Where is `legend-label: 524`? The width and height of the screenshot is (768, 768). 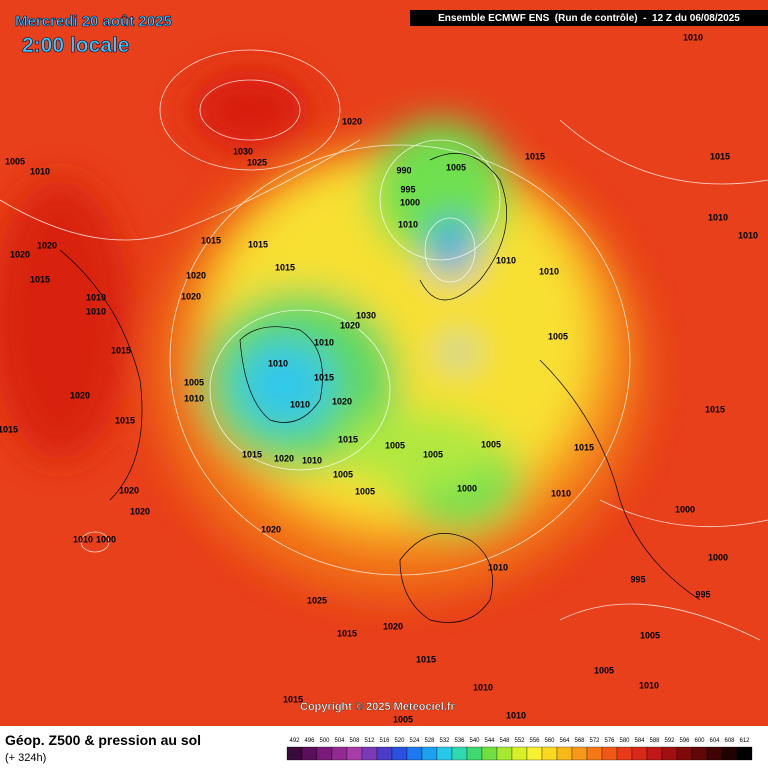 legend-label: 524 is located at coordinates (414, 741).